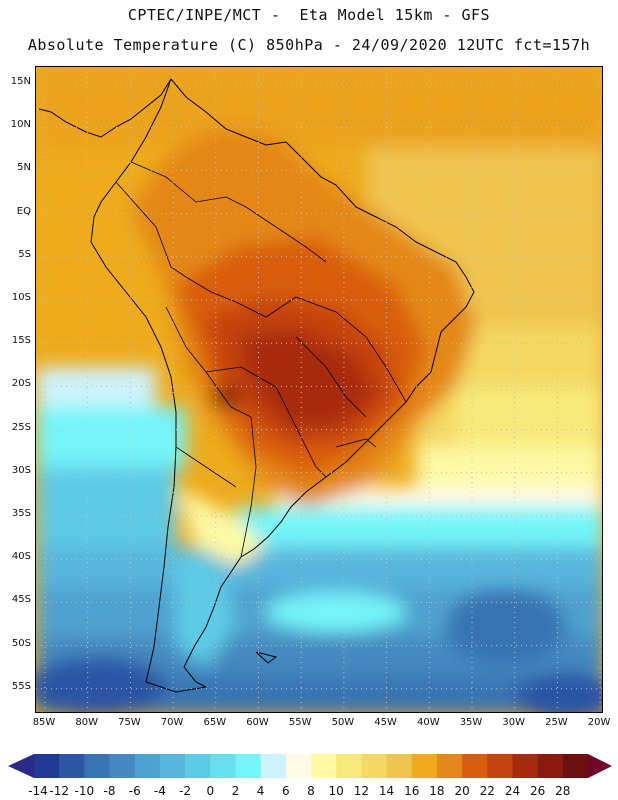 This screenshot has height=800, width=618. Describe the element at coordinates (21, 643) in the screenshot. I see `lat-label: 50S` at that location.